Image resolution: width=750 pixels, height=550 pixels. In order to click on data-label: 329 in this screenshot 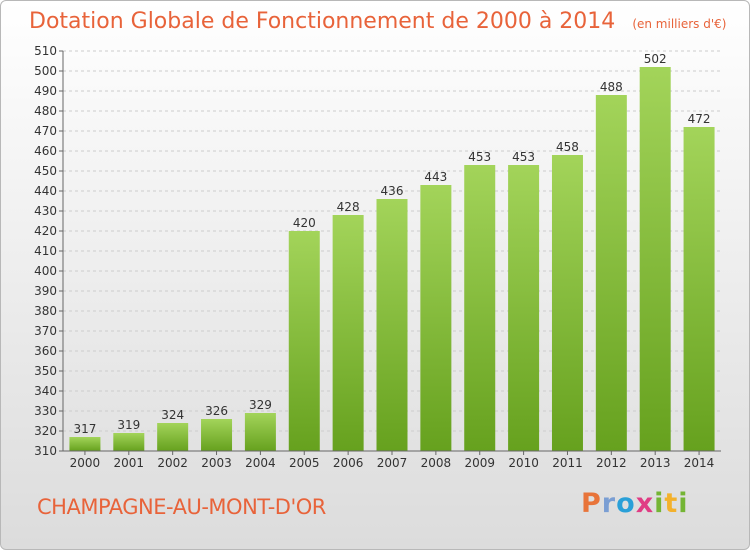, I will do `click(260, 405)`.